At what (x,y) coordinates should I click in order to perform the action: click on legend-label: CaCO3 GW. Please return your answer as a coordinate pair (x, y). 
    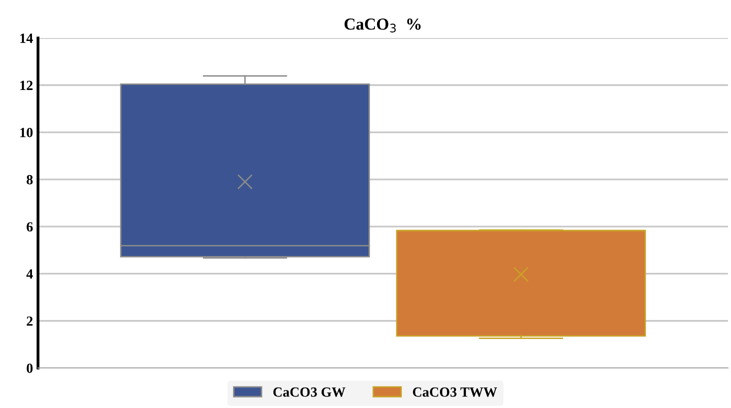
    Looking at the image, I should click on (309, 392).